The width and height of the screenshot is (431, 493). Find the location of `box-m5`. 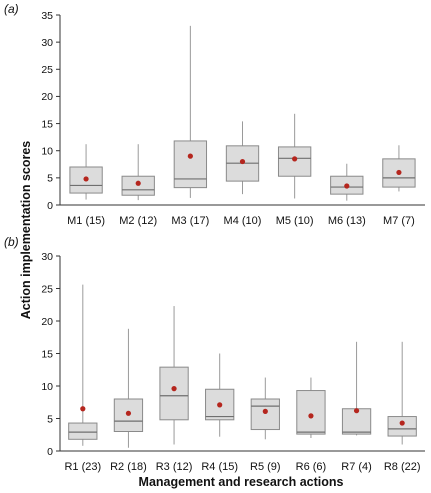

box-m5 is located at coordinates (294, 156).